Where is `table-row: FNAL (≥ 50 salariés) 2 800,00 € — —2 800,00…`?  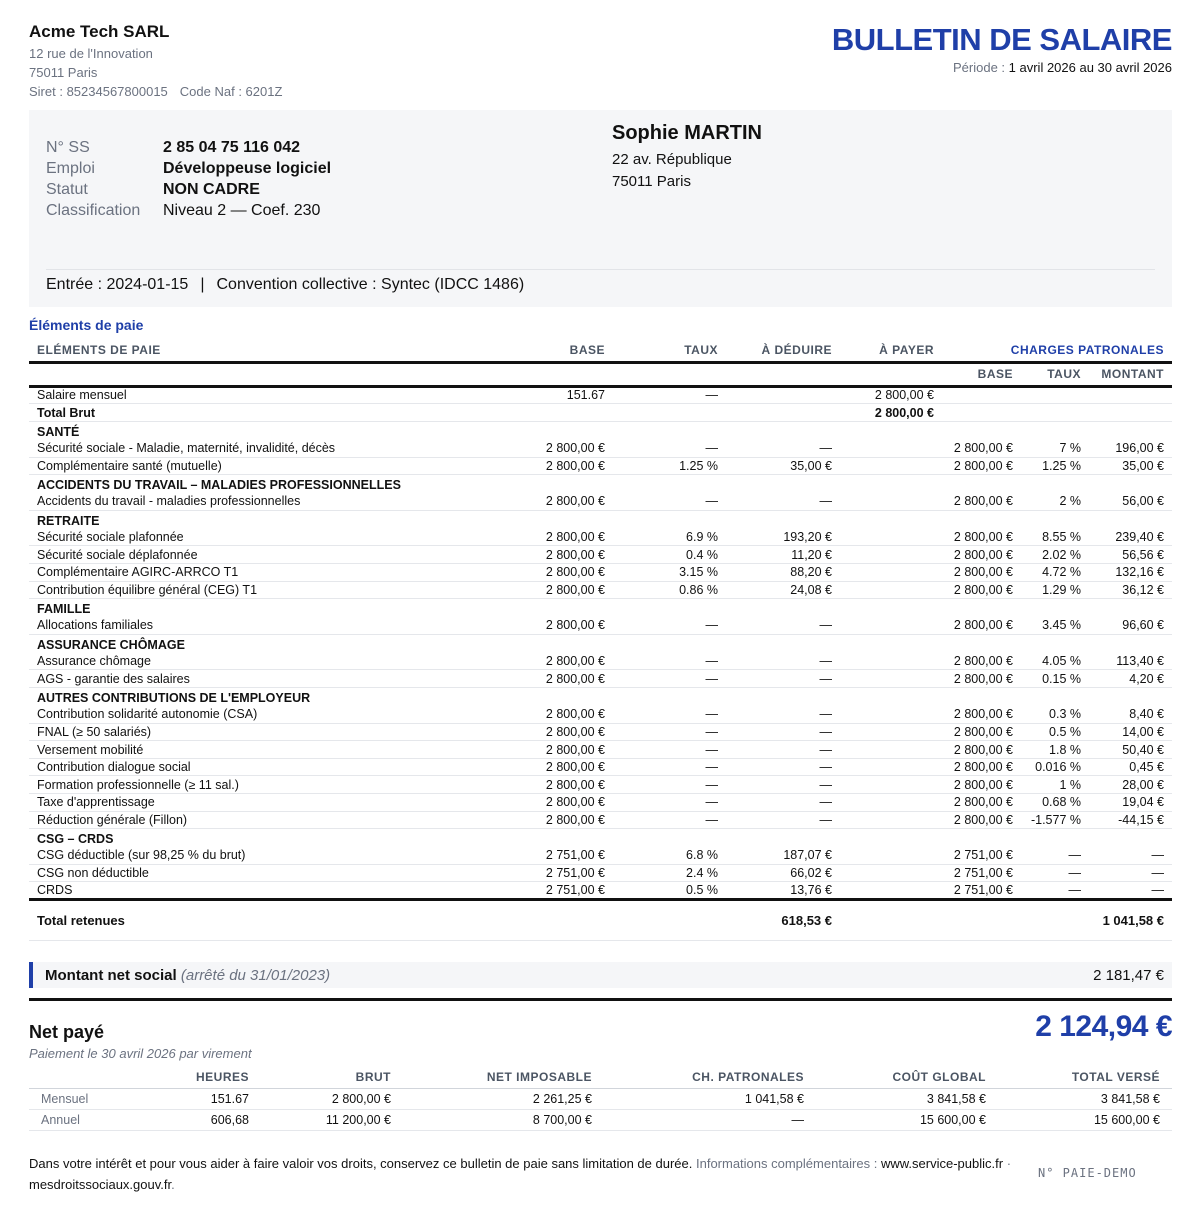 table-row: FNAL (≥ 50 salariés) 2 800,00 € — —2 800,00… is located at coordinates (601, 732).